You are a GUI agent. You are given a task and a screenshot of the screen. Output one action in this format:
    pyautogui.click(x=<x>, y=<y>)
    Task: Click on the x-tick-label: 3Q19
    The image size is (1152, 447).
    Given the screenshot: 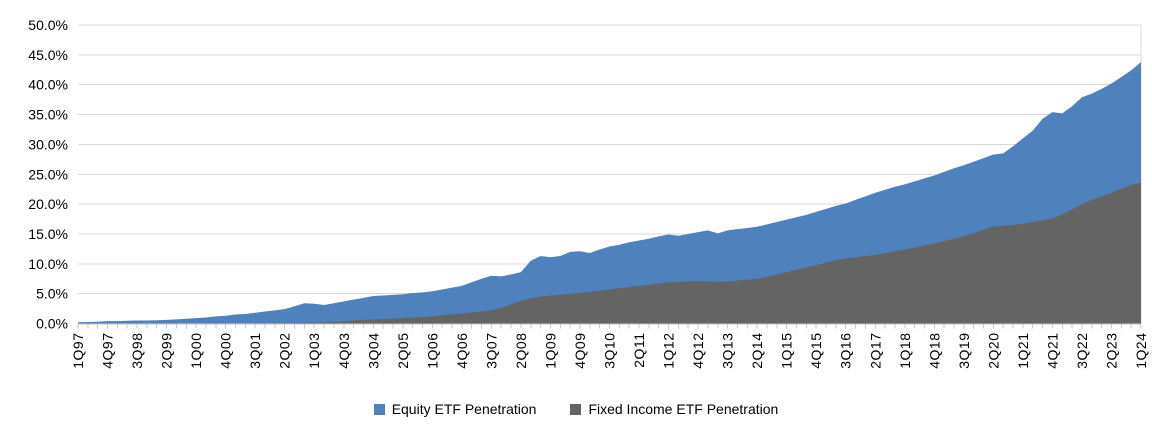 What is the action you would take?
    pyautogui.click(x=964, y=351)
    